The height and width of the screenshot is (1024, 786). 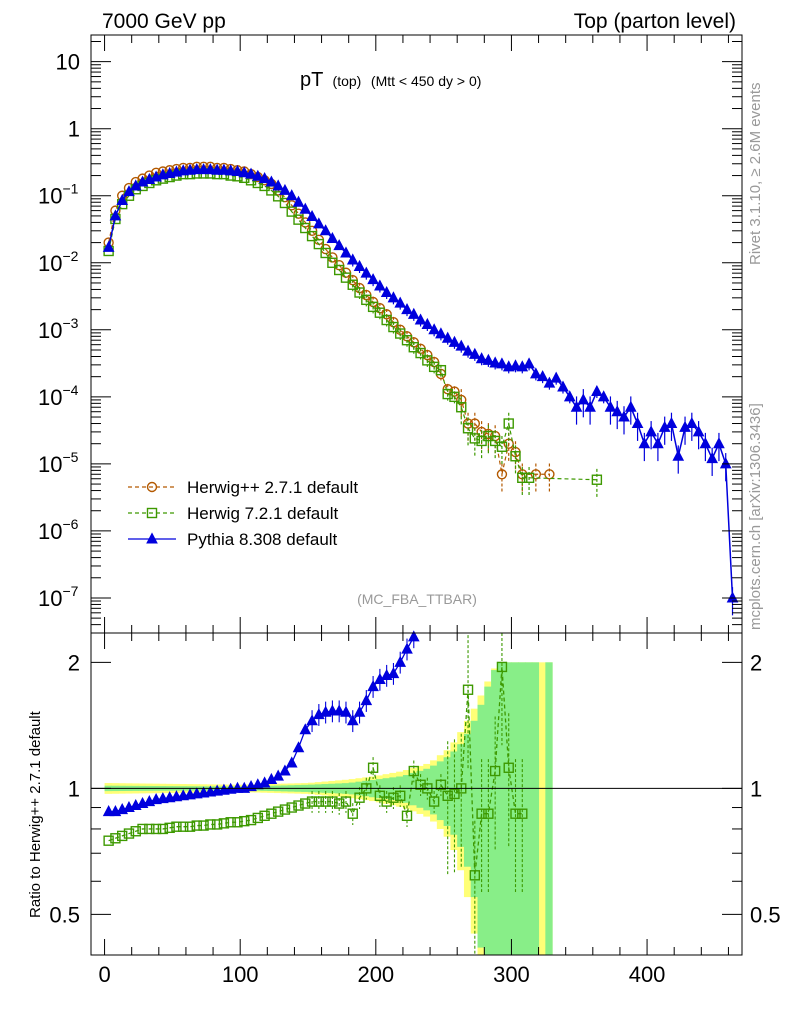 What do you see at coordinates (390, 80) in the screenshot?
I see `plot-title: pT (top) (Mtt < 450 dy > 0)` at bounding box center [390, 80].